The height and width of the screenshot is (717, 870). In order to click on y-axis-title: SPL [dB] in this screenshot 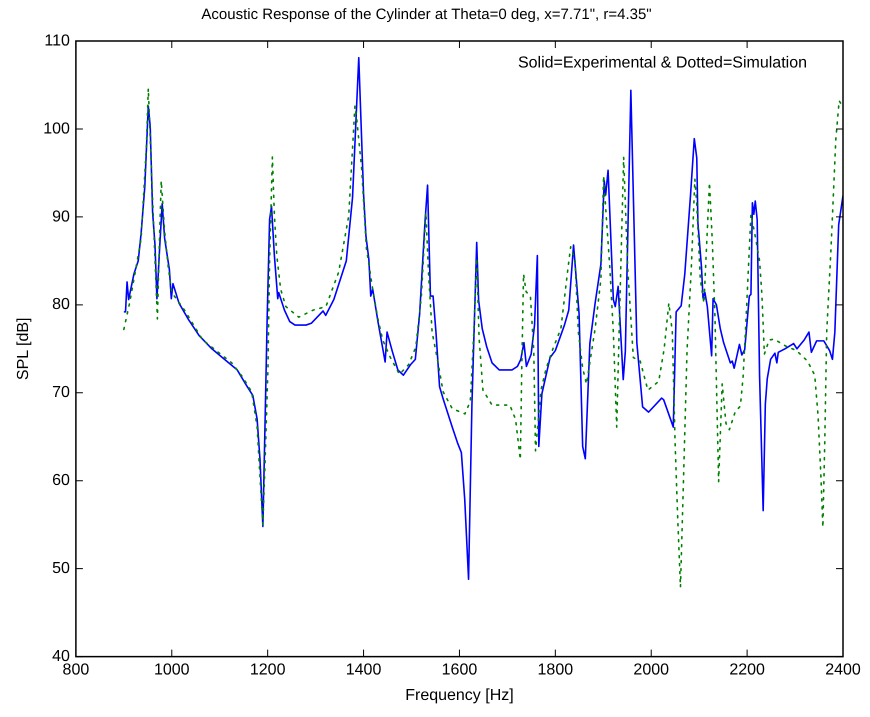, I will do `click(23, 349)`.